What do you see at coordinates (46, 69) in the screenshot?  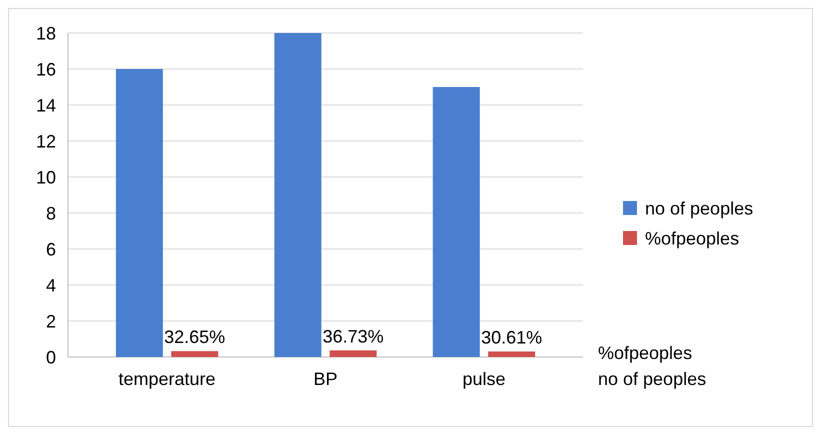 I see `y-tick-label: 16` at bounding box center [46, 69].